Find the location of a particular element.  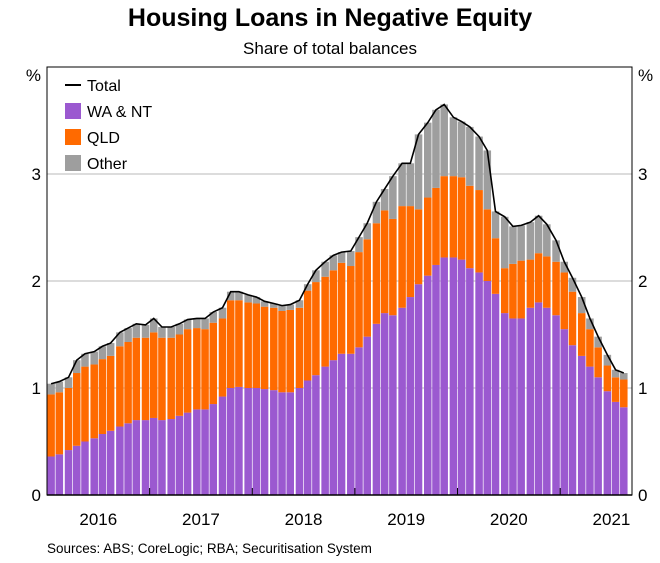

y-label-right-1: 1 is located at coordinates (642, 388).